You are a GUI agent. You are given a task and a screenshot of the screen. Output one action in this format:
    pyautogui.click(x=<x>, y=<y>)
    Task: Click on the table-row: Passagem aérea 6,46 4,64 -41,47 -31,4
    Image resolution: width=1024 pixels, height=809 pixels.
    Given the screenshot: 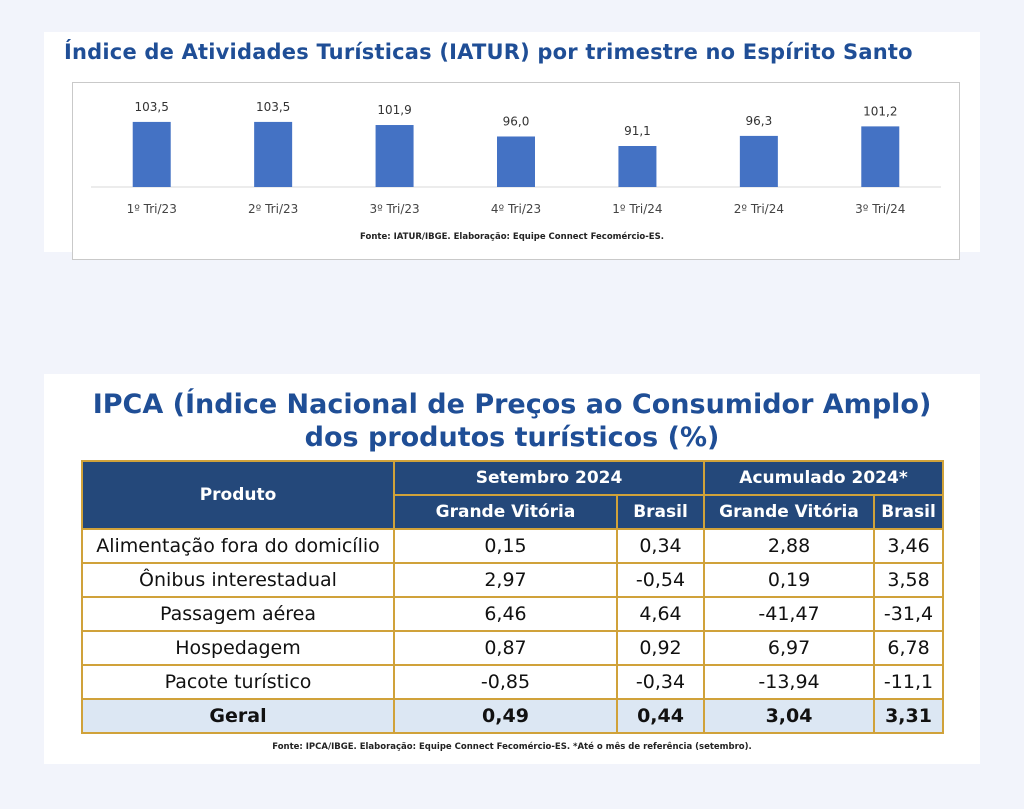 What is the action you would take?
    pyautogui.click(x=513, y=614)
    